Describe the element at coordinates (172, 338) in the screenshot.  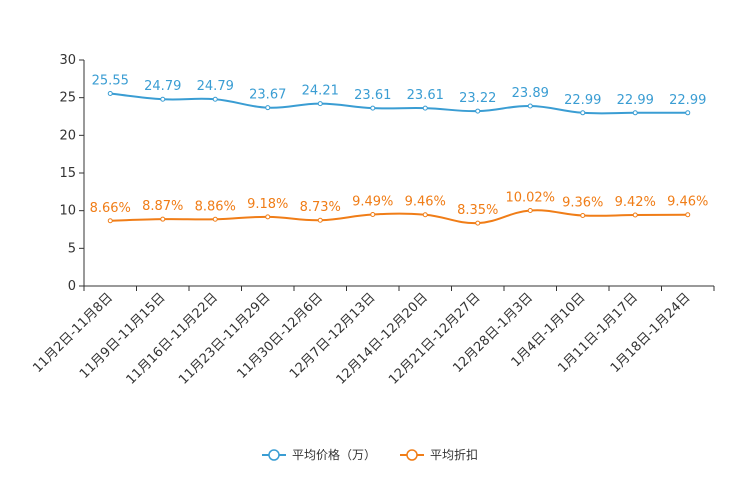
I see `x-tick-label: 11月16日-11月22日` at that location.